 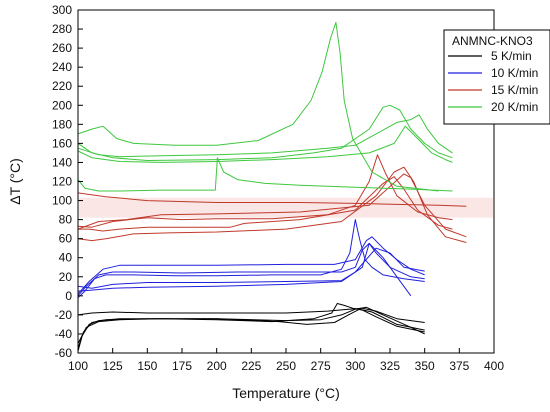 I want to click on y-tick-label: 240, so click(x=62, y=67).